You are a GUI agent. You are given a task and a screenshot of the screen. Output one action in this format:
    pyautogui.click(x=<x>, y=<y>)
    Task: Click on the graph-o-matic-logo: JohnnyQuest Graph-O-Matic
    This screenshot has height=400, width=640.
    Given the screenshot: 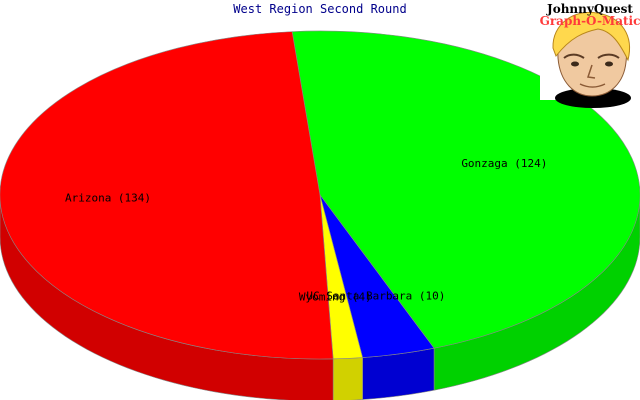 What is the action you would take?
    pyautogui.click(x=590, y=54)
    